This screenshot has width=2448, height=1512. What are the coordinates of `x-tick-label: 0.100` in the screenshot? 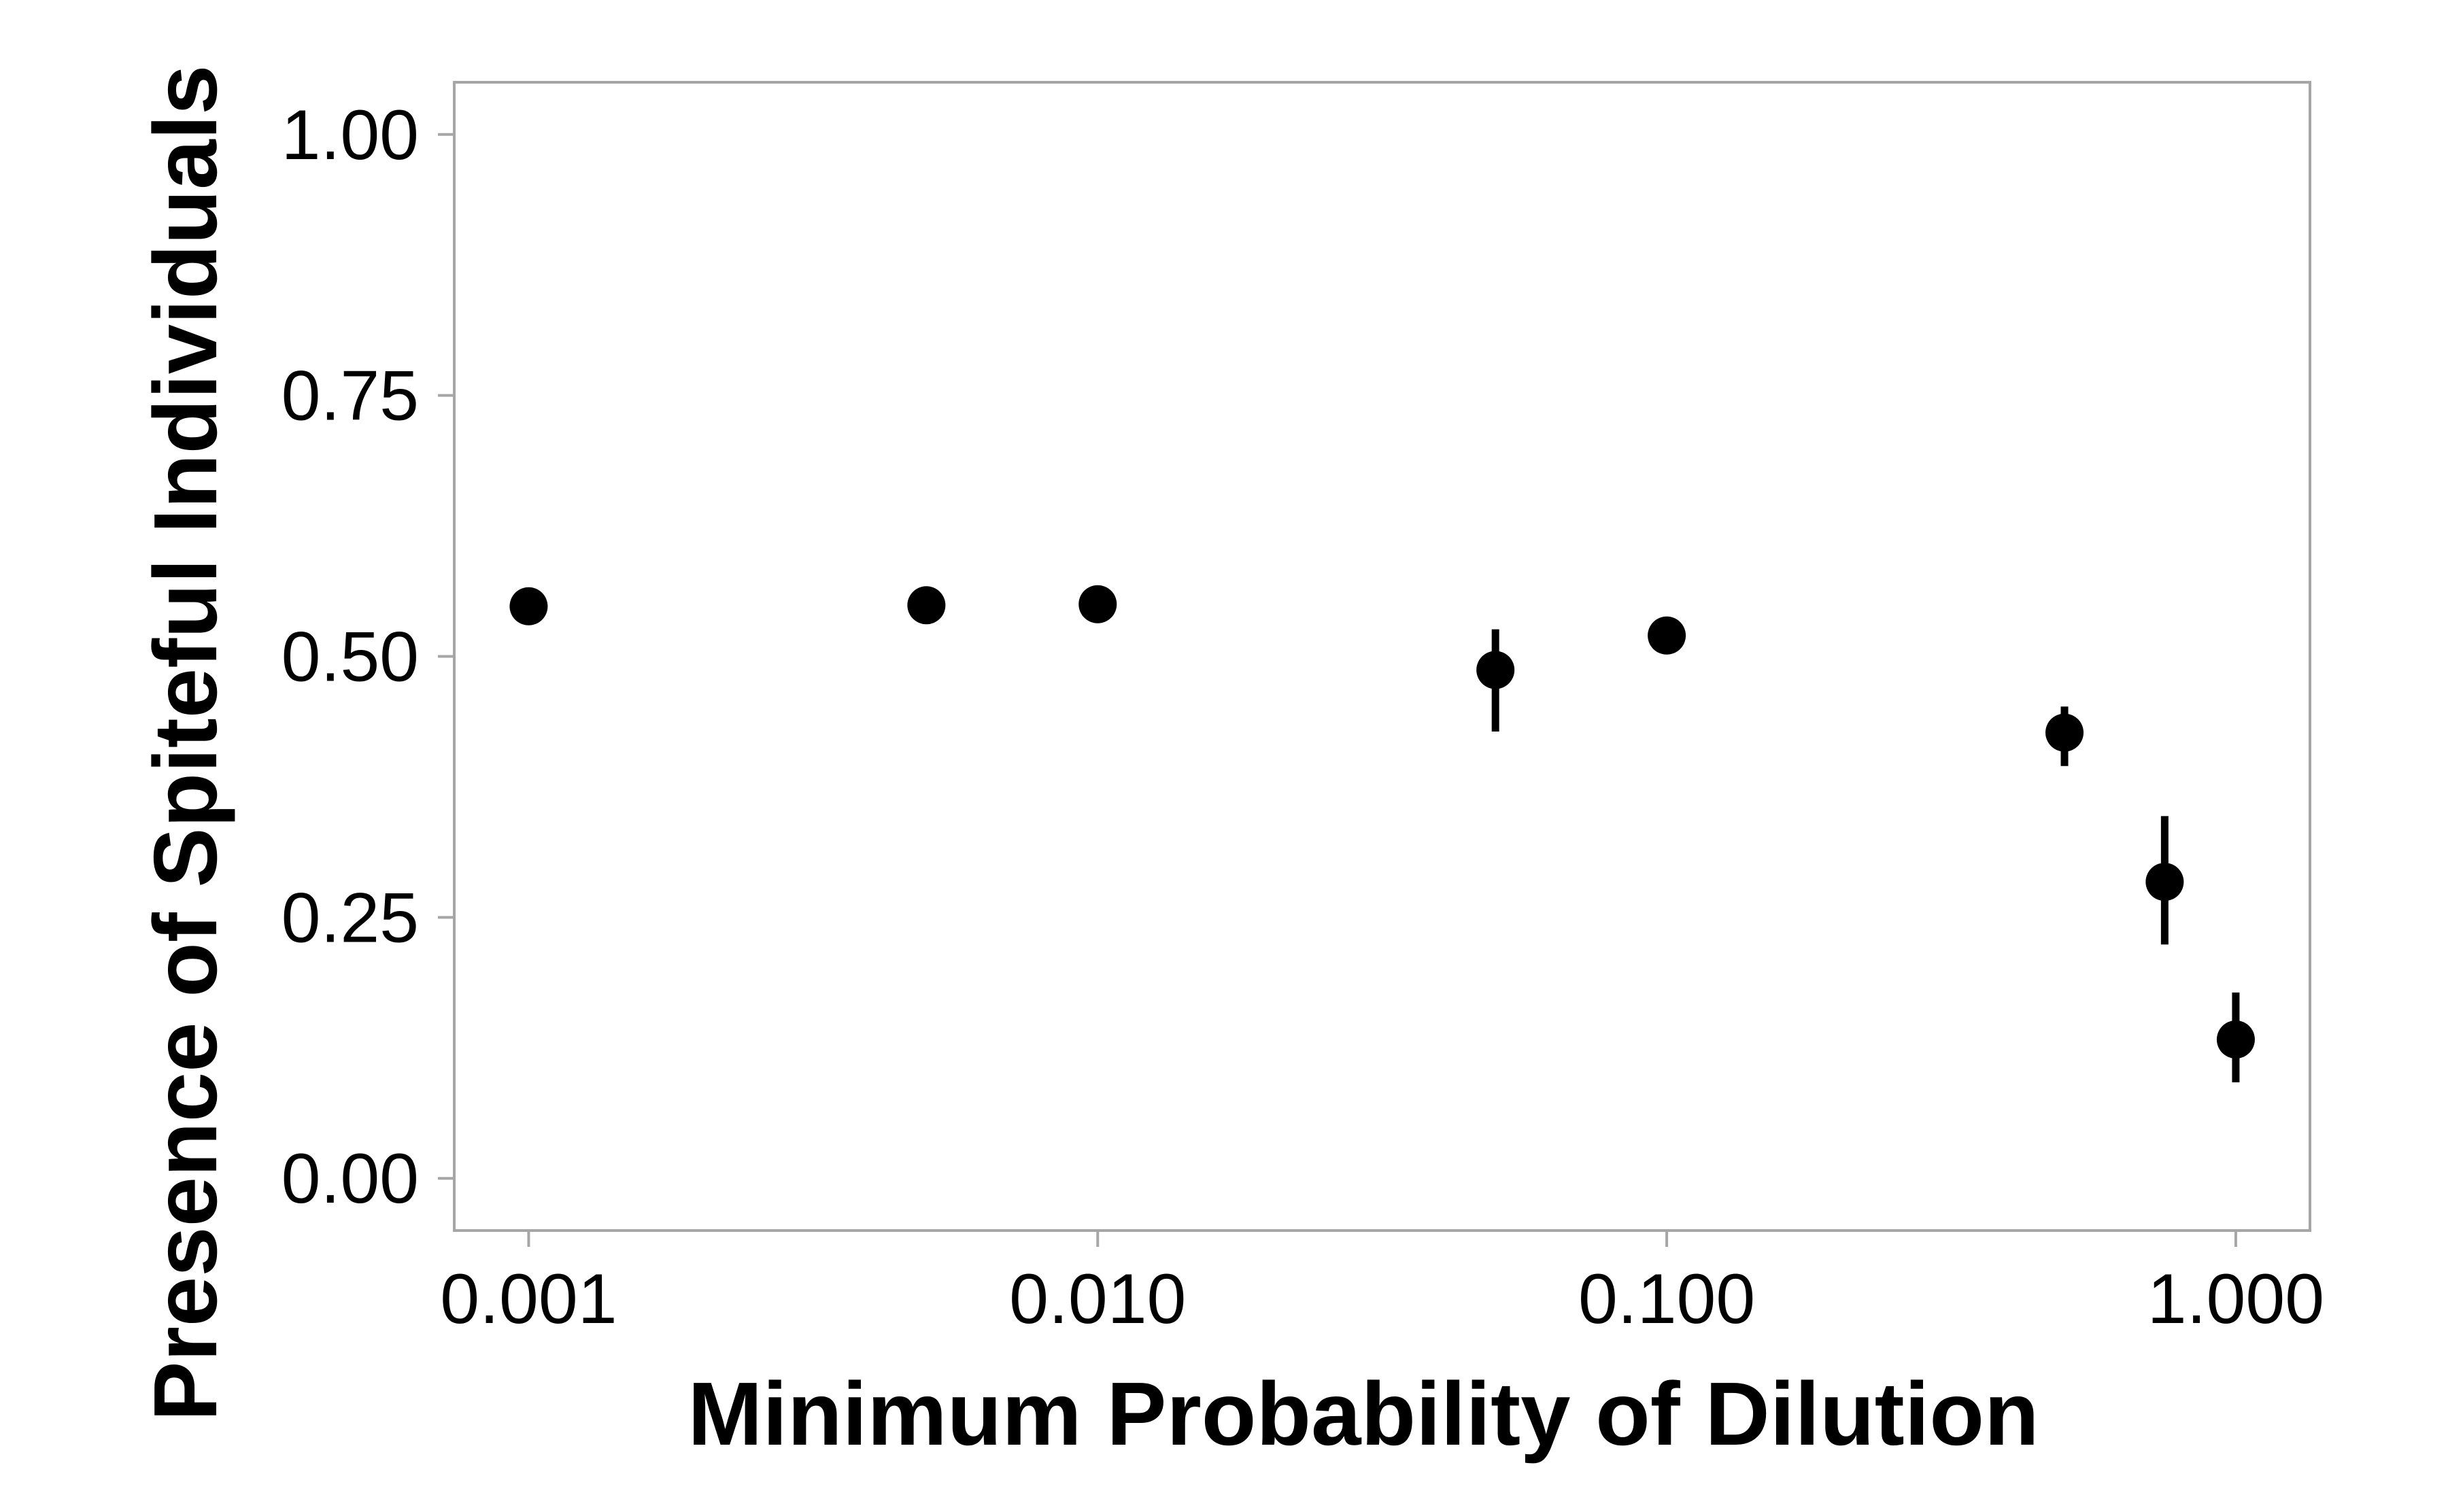 It's located at (1667, 1299).